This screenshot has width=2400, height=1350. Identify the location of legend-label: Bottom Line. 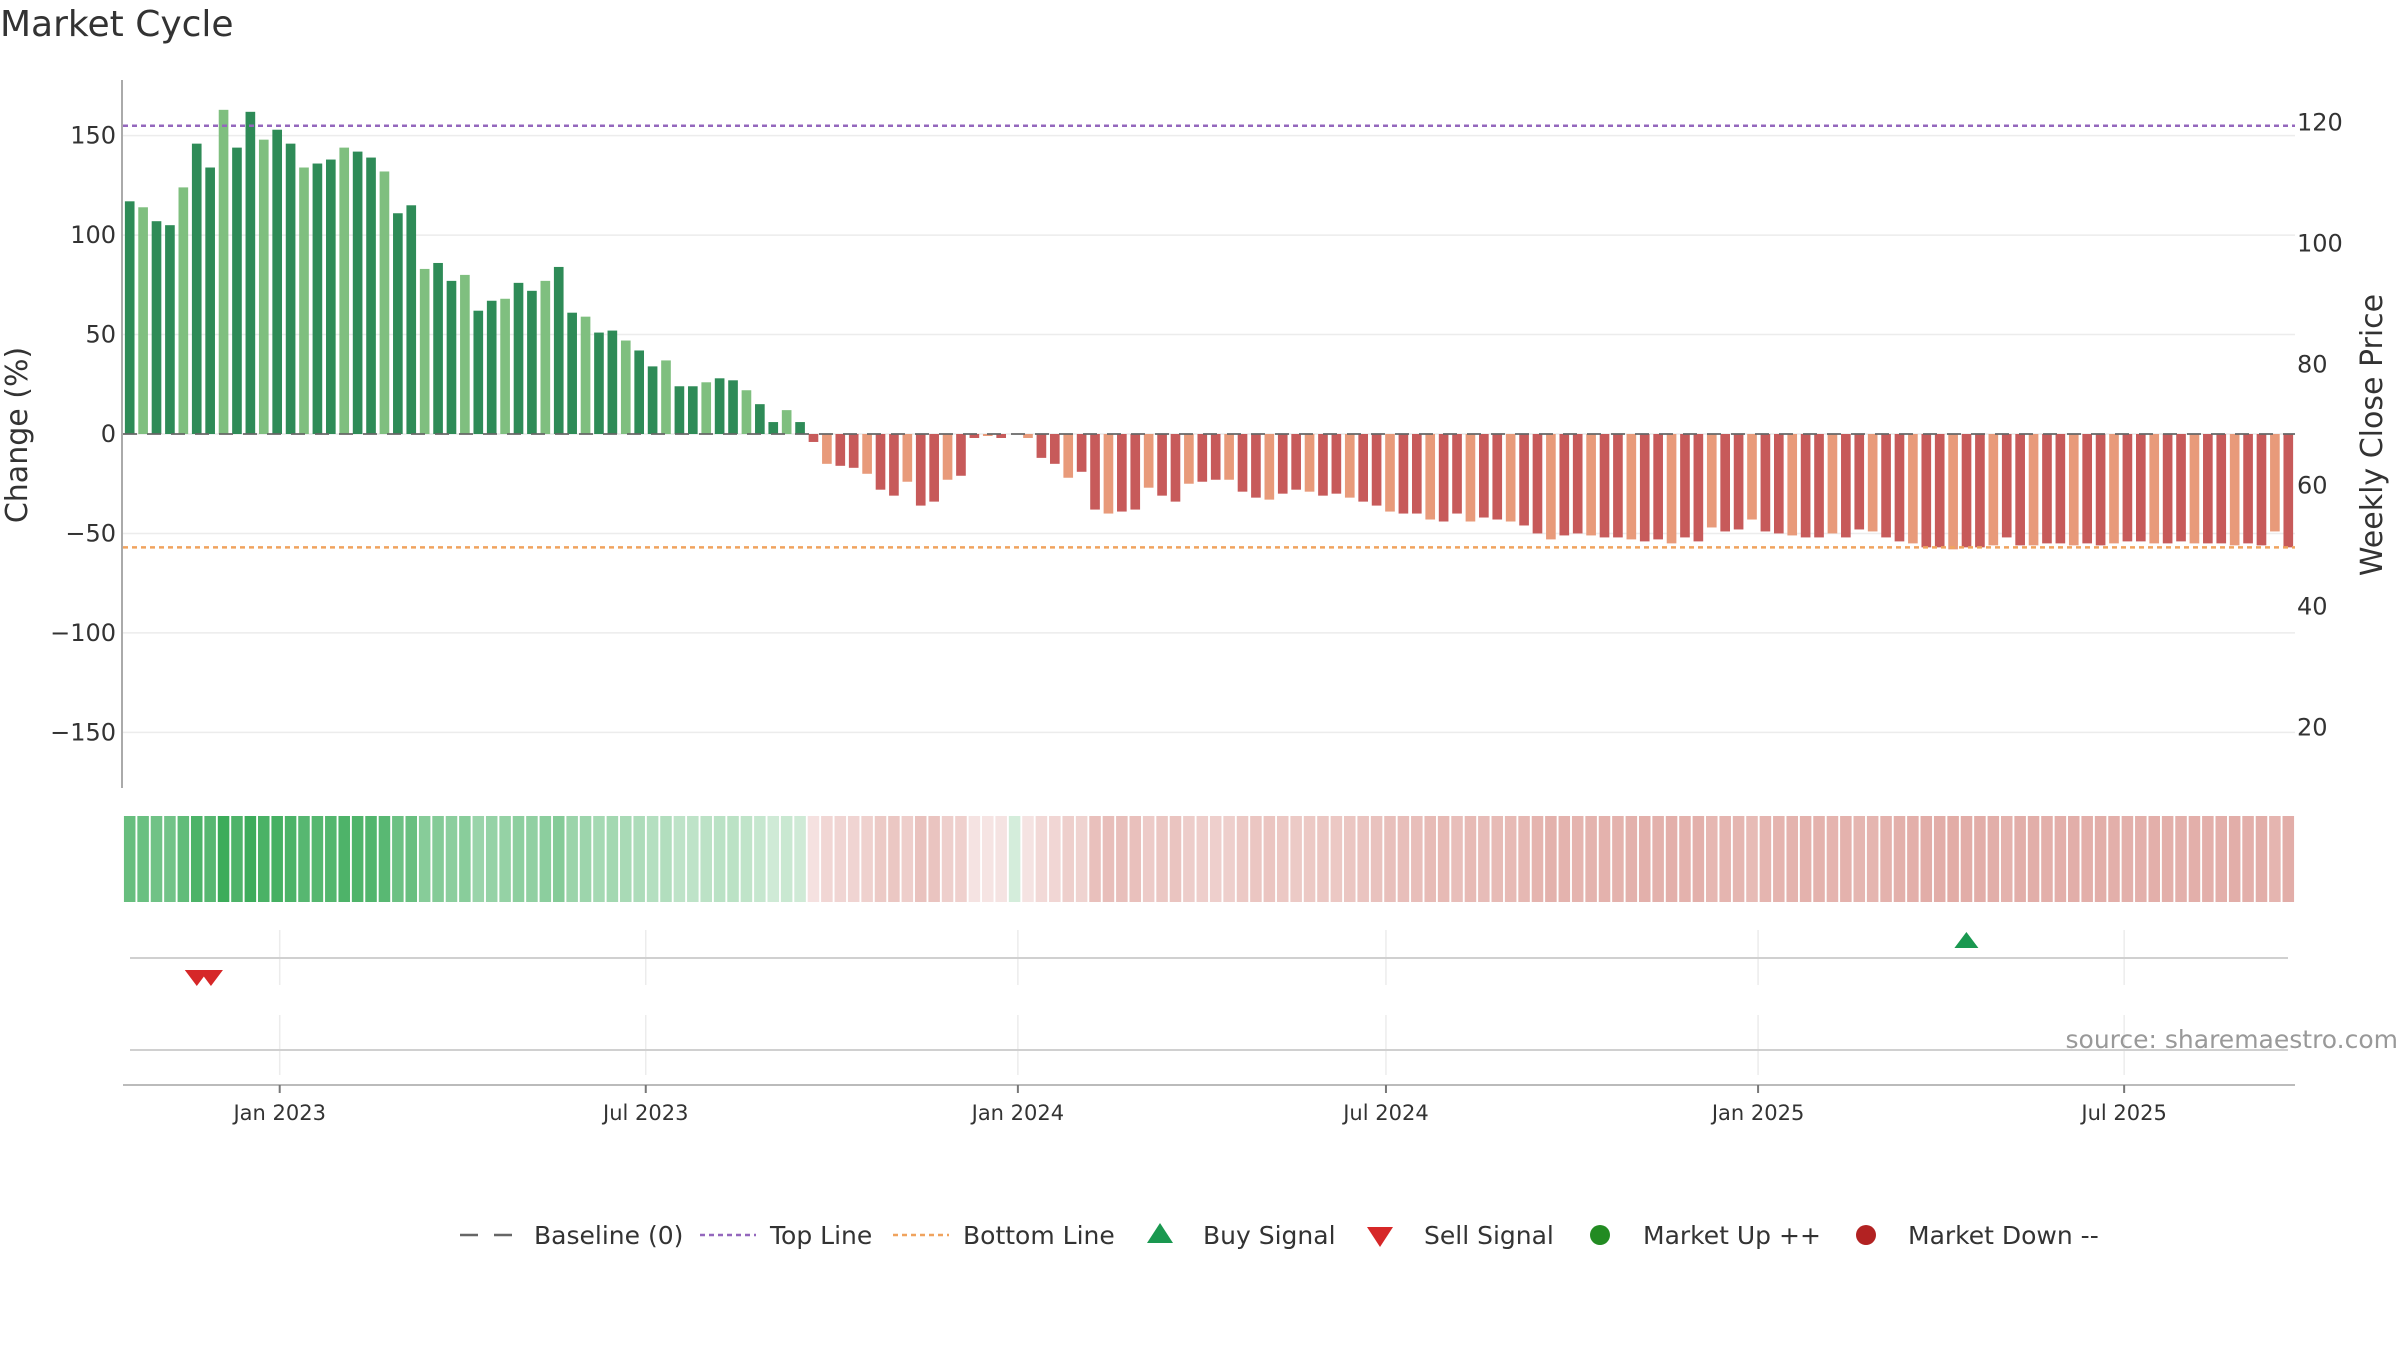
(1039, 1235).